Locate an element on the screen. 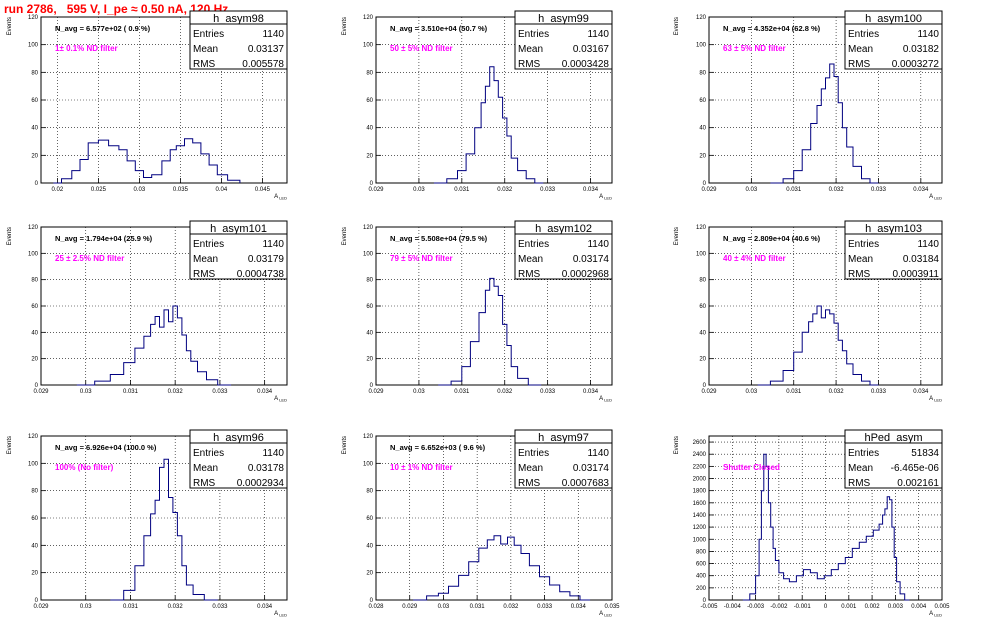 The width and height of the screenshot is (996, 622). hist-hPed_asym-y-tick-label: 1400 is located at coordinates (700, 516).